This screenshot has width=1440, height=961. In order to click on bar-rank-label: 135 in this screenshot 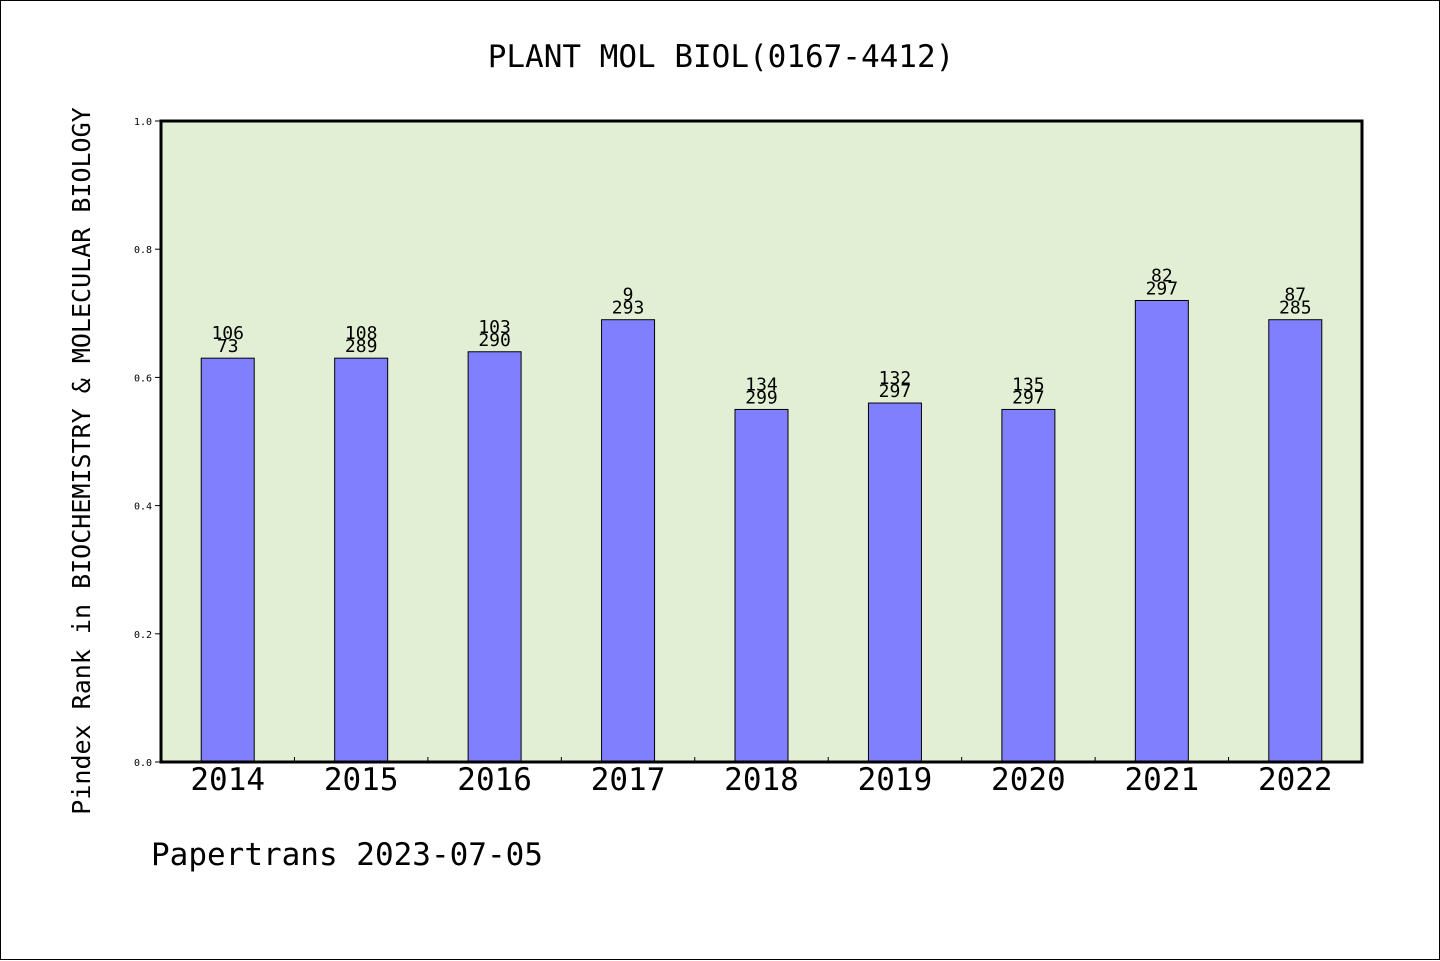, I will do `click(1028, 384)`.